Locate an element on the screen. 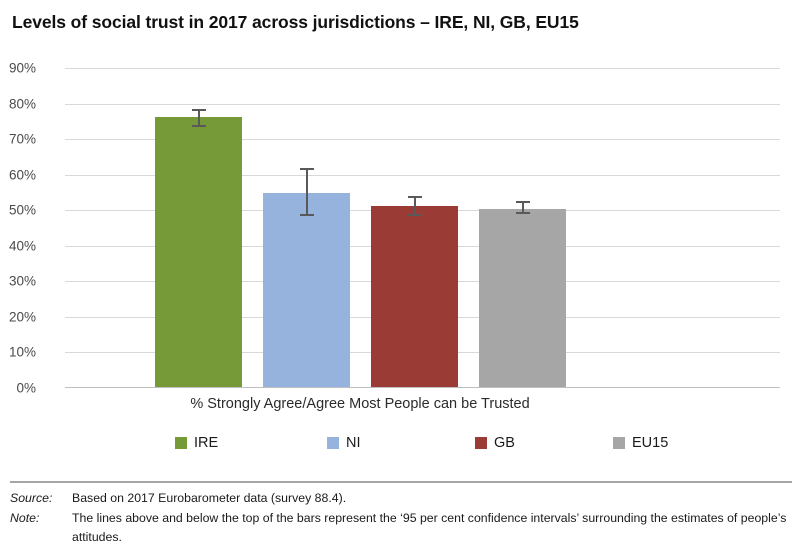  y-axis-tick-label: 50% is located at coordinates (22, 210).